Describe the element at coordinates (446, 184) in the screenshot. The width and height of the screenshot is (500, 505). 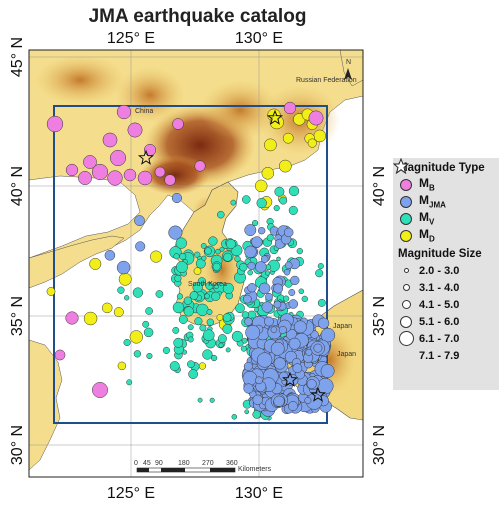
I see `legend-type-mb: MB` at that location.